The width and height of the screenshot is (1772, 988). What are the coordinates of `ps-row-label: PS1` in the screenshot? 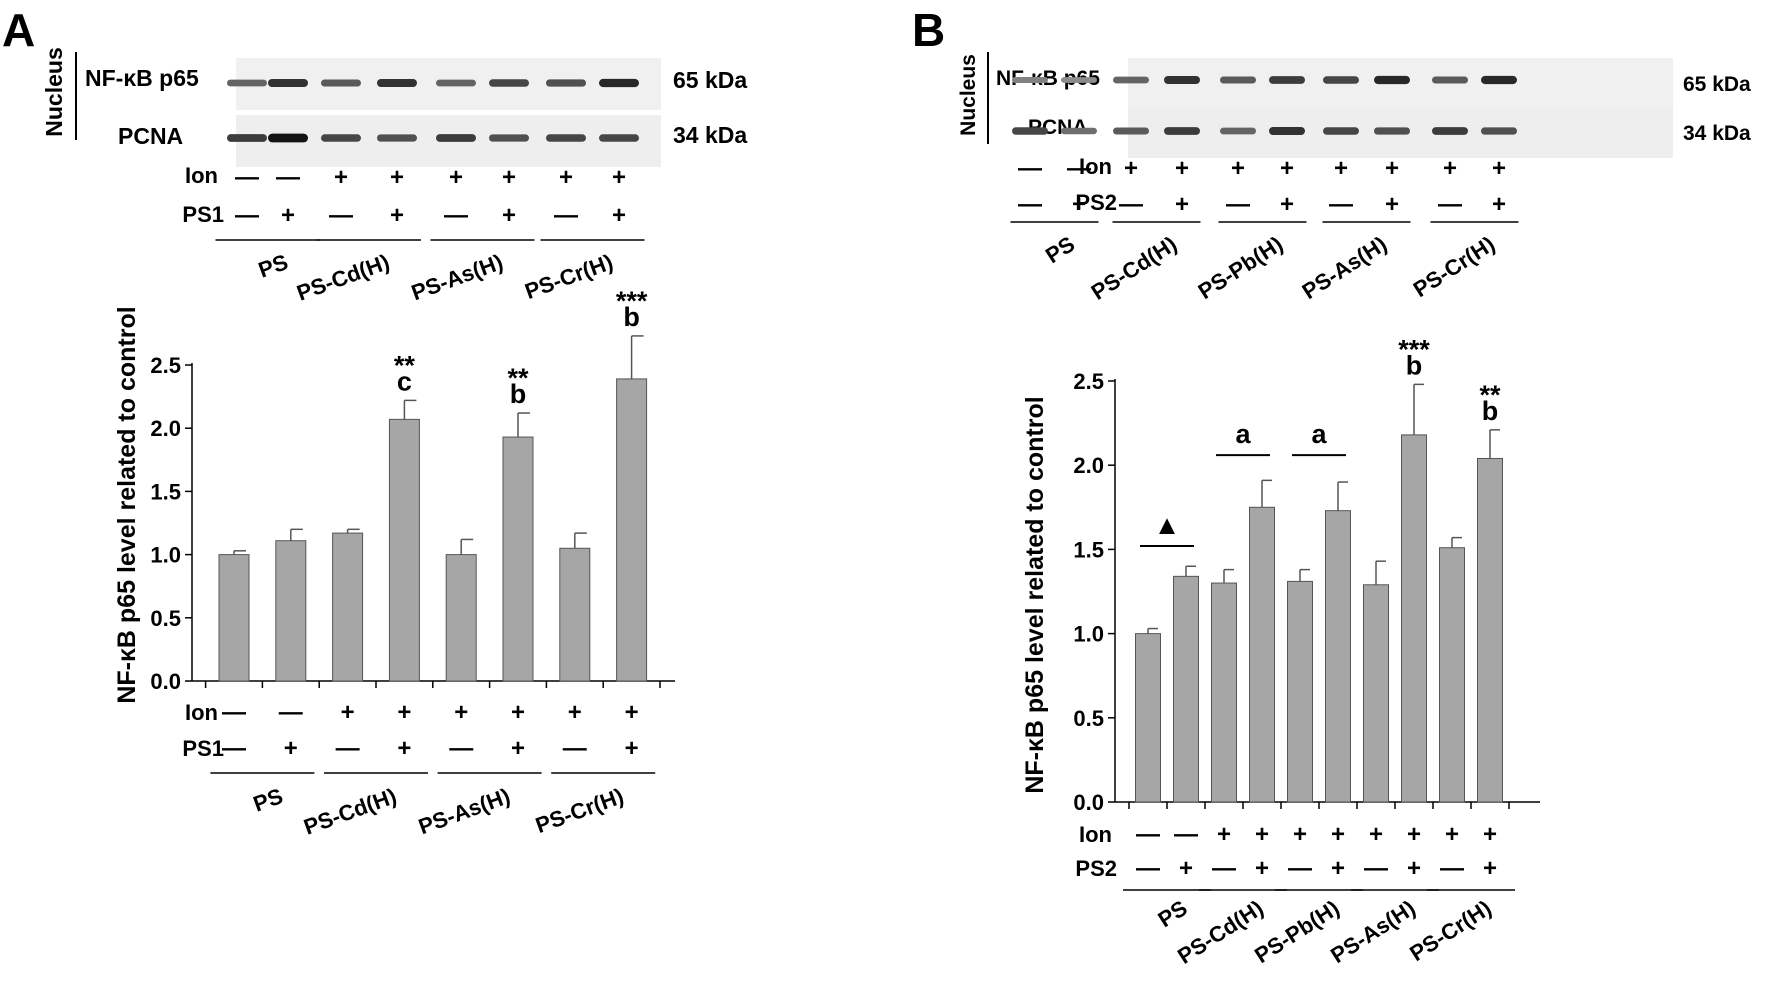 It's located at (203, 748).